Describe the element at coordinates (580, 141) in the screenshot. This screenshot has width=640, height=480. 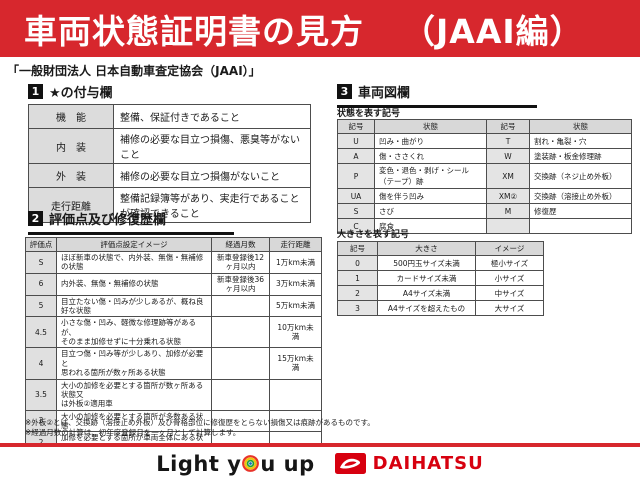
I see `table-cell: 割れ・亀裂・穴` at that location.